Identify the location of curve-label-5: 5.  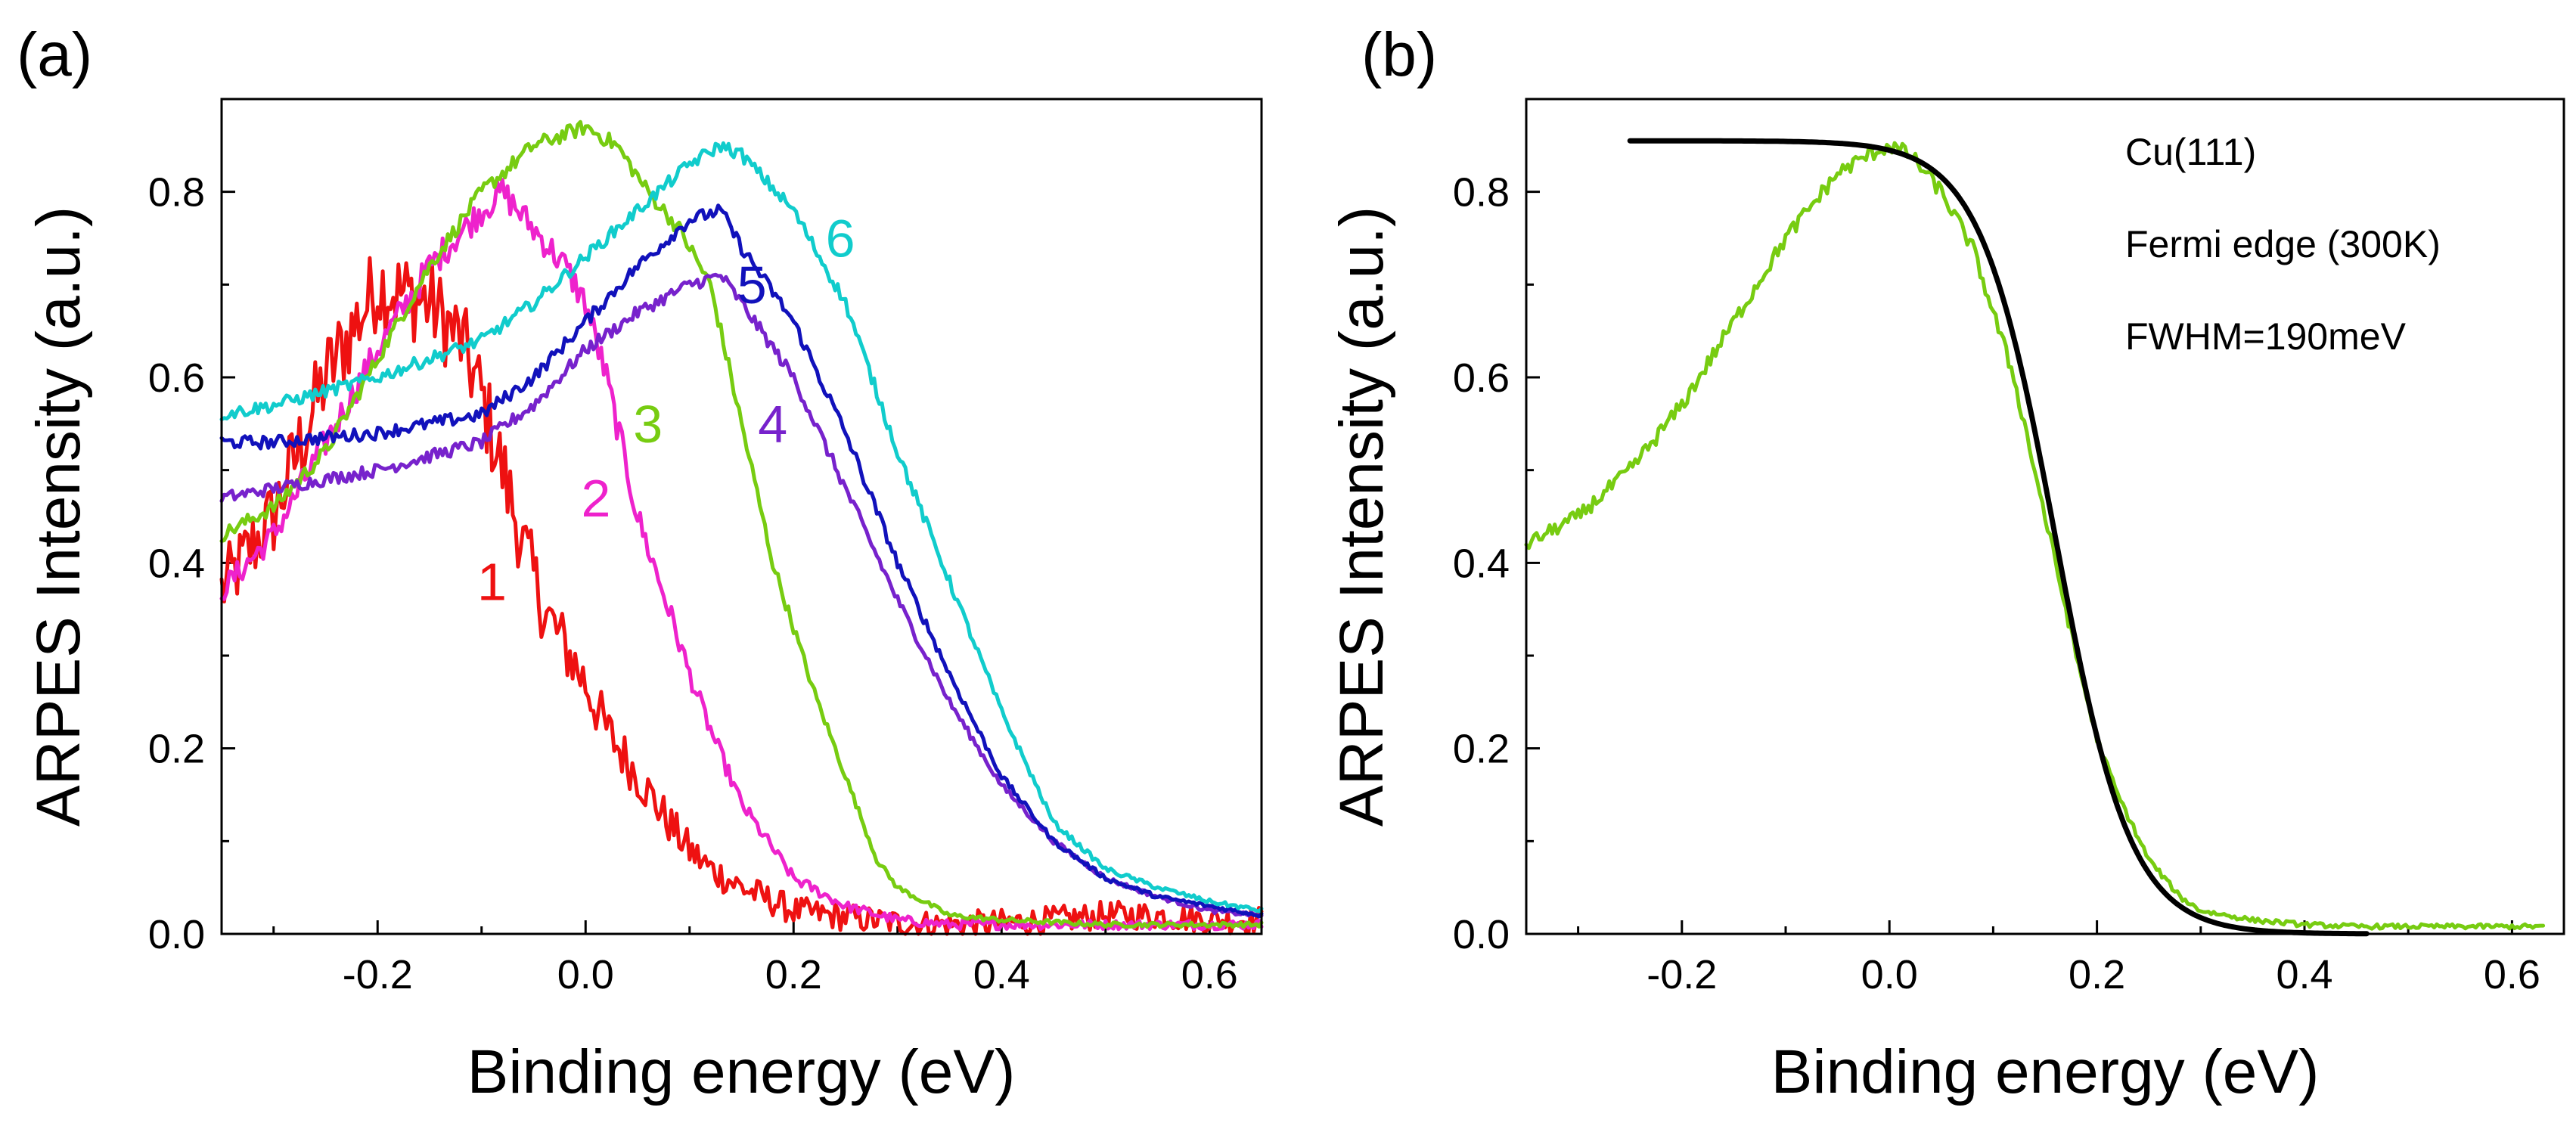
(752, 285).